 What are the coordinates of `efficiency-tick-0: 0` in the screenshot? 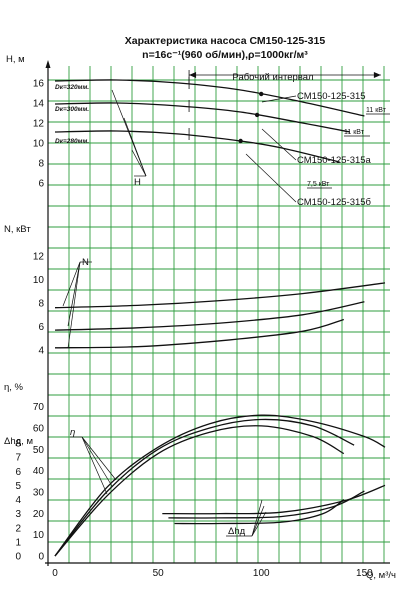 It's located at (41, 557).